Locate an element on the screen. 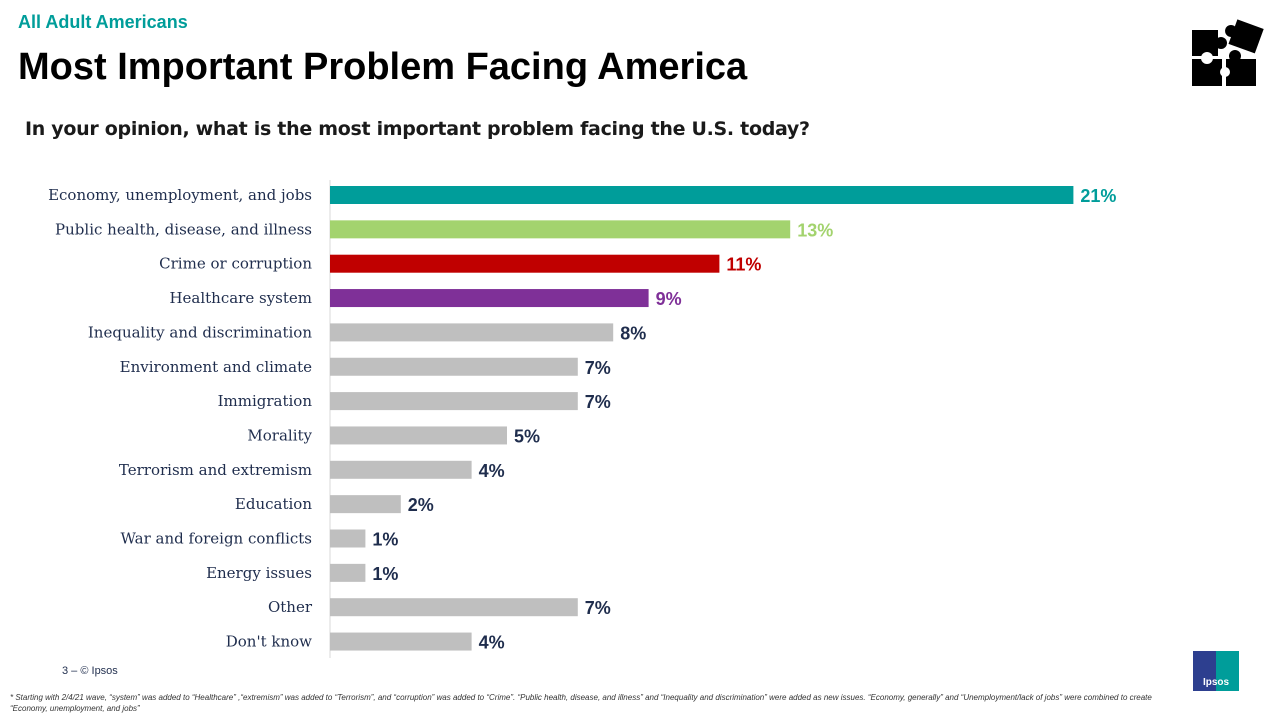 Image resolution: width=1280 pixels, height=720 pixels. category-label: Energy issues is located at coordinates (259, 573).